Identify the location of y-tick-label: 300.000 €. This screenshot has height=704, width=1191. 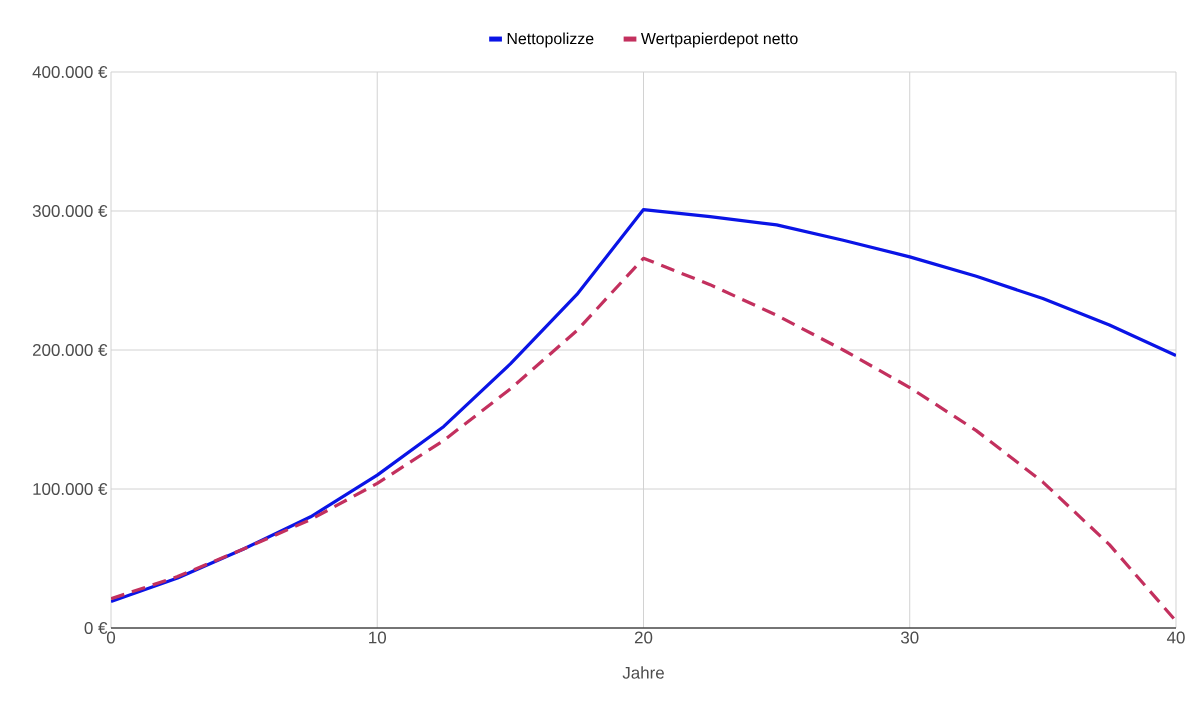
(70, 211).